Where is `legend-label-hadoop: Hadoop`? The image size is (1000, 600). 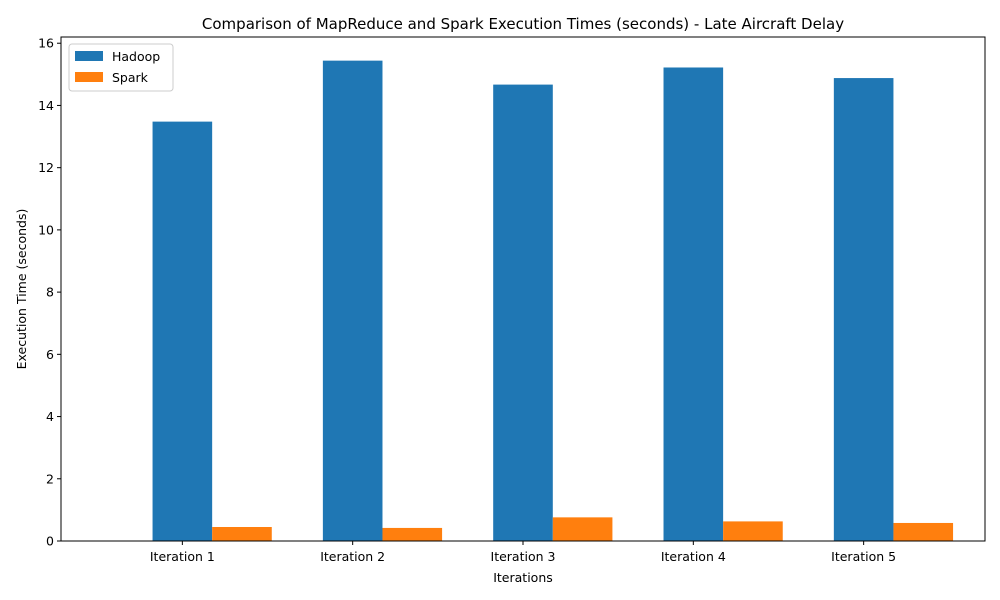 legend-label-hadoop: Hadoop is located at coordinates (136, 56).